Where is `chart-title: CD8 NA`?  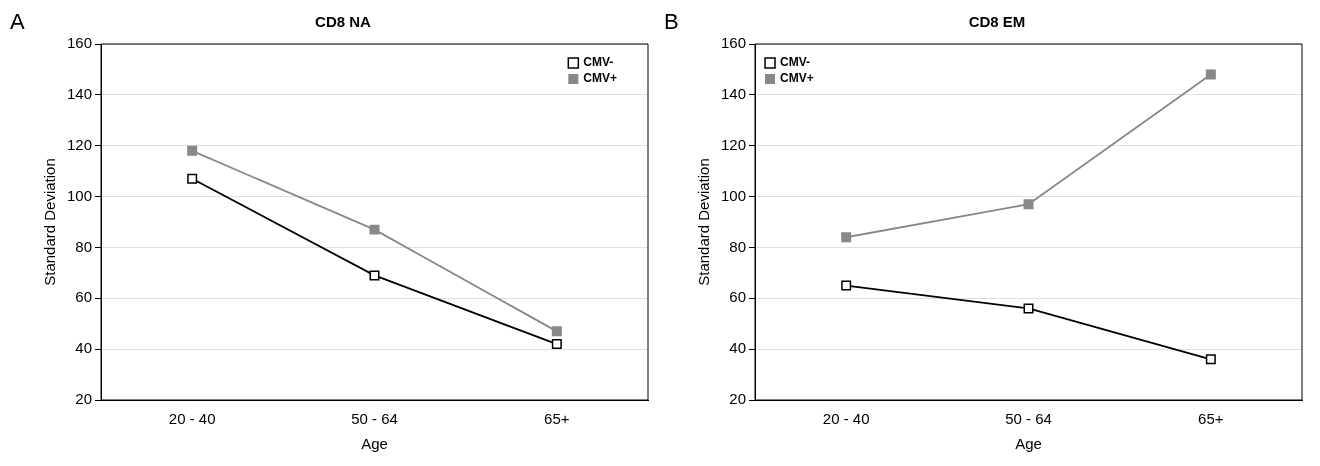 chart-title: CD8 NA is located at coordinates (343, 22).